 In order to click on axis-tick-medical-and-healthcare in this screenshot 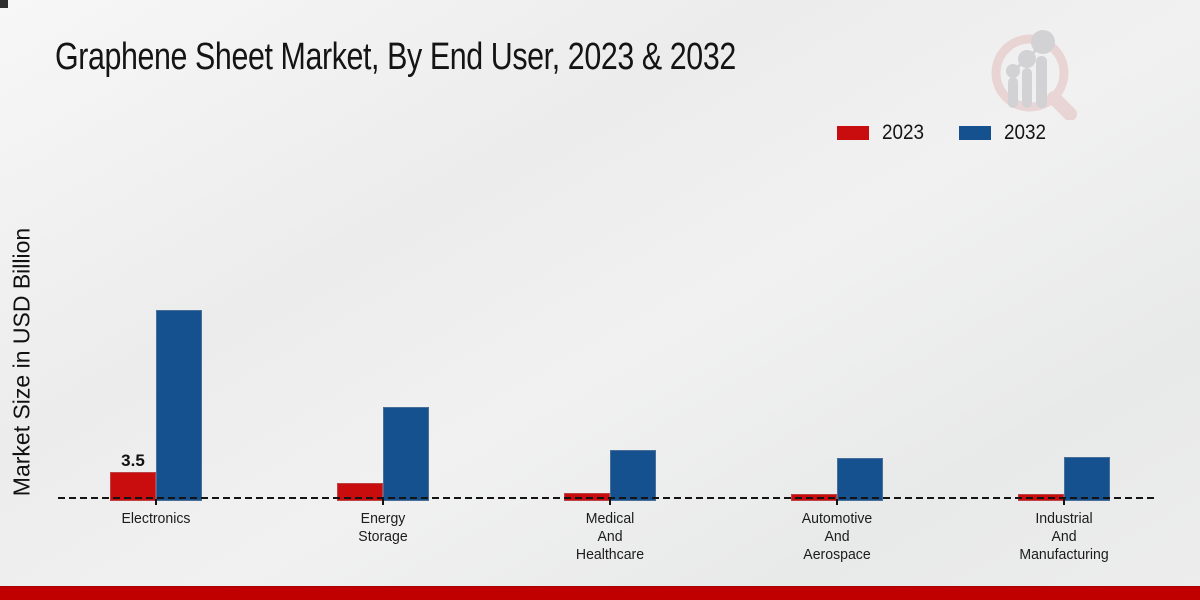, I will do `click(610, 502)`.